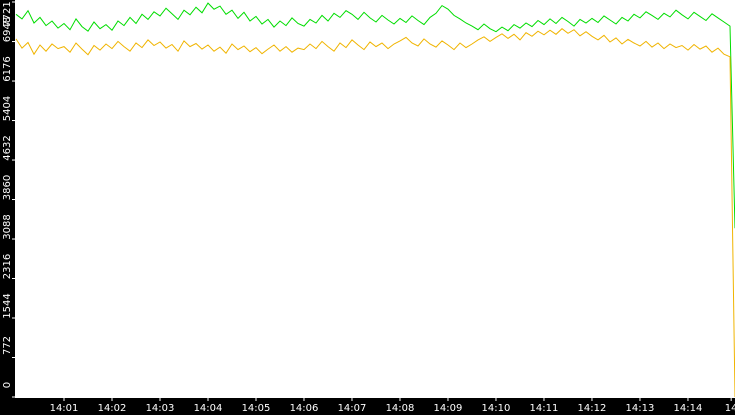  I want to click on x-tick-label: 14:13, so click(640, 408).